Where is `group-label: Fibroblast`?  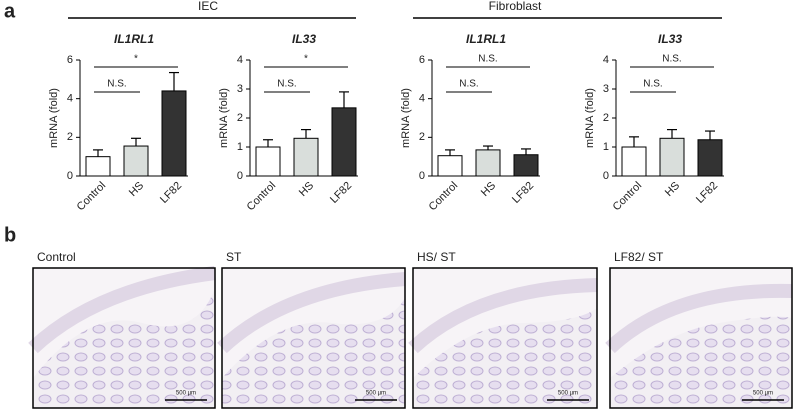 group-label: Fibroblast is located at coordinates (515, 6).